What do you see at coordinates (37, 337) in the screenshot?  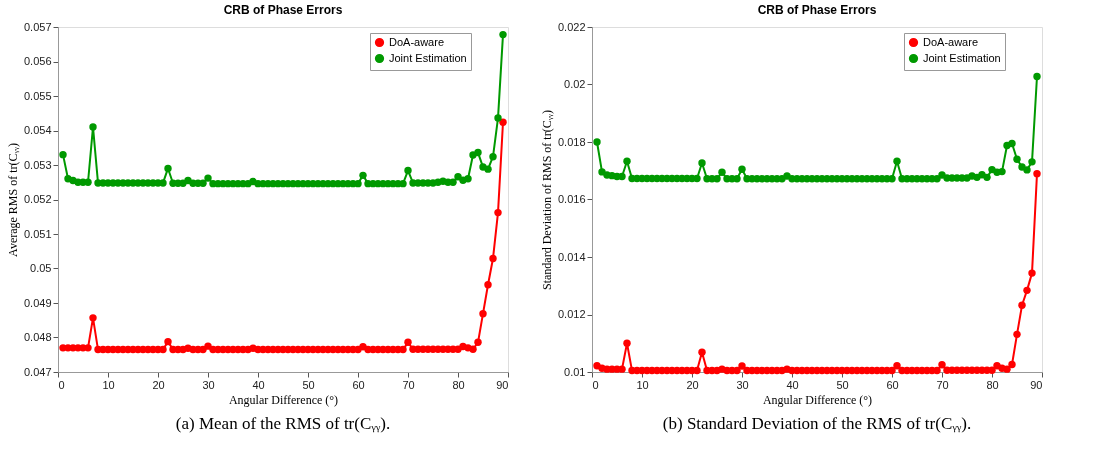 I see `y-tick-label: 0.048` at bounding box center [37, 337].